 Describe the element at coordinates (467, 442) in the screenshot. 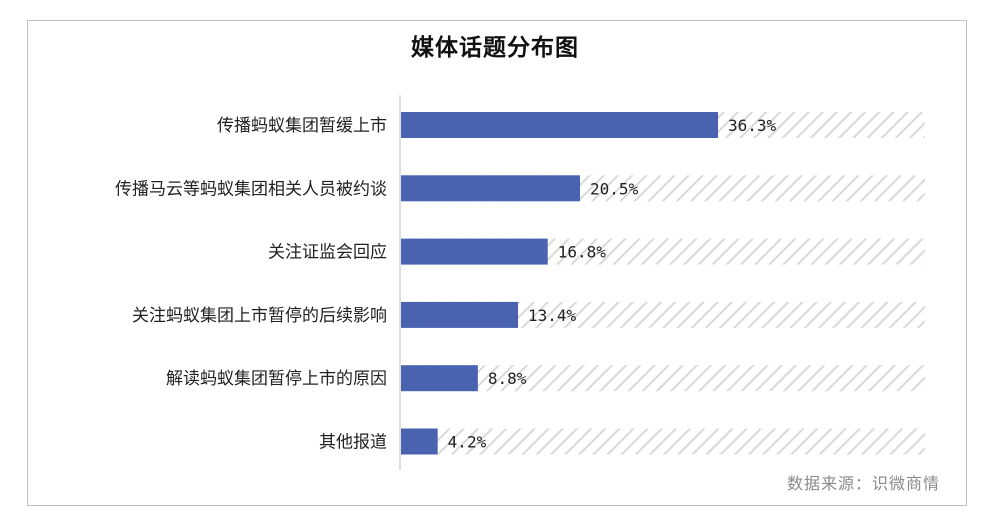

I see `value-label: 4.2%` at that location.